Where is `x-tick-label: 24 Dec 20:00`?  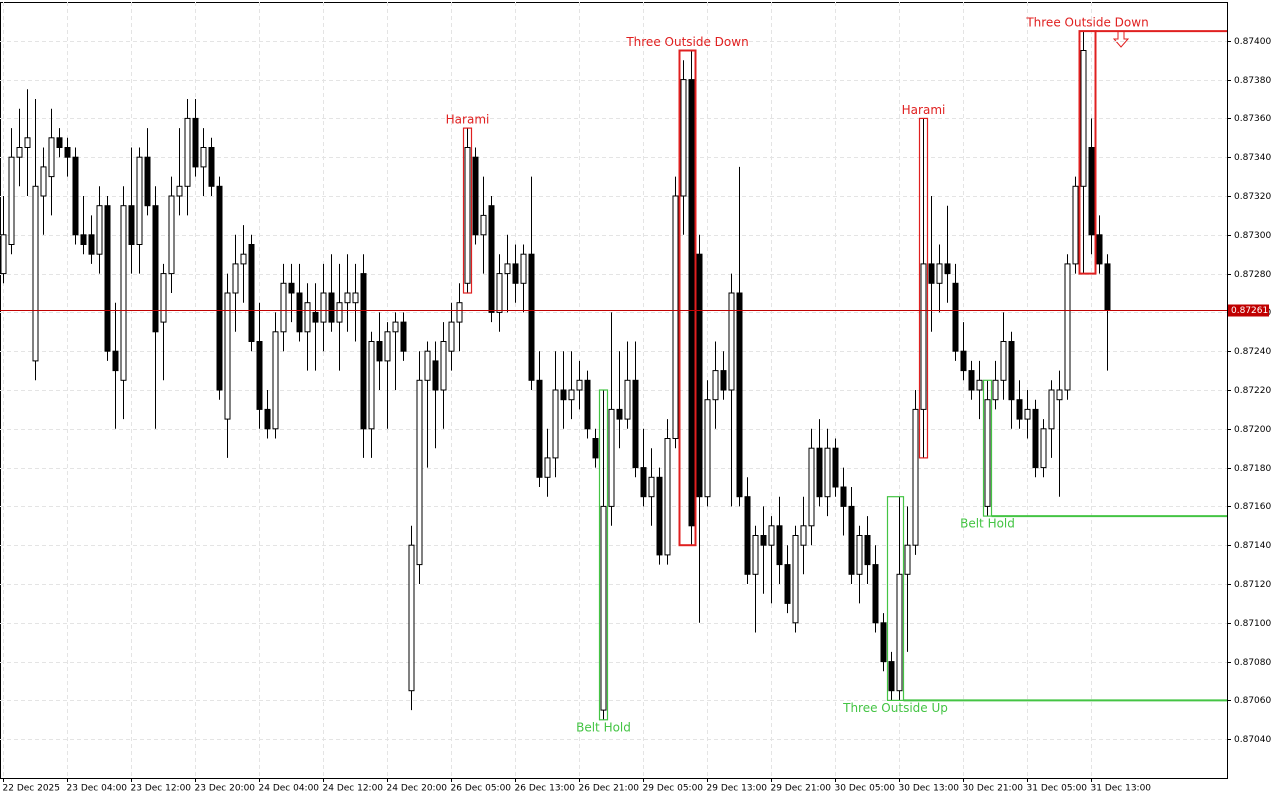
x-tick-label: 24 Dec 20:00 is located at coordinates (417, 789).